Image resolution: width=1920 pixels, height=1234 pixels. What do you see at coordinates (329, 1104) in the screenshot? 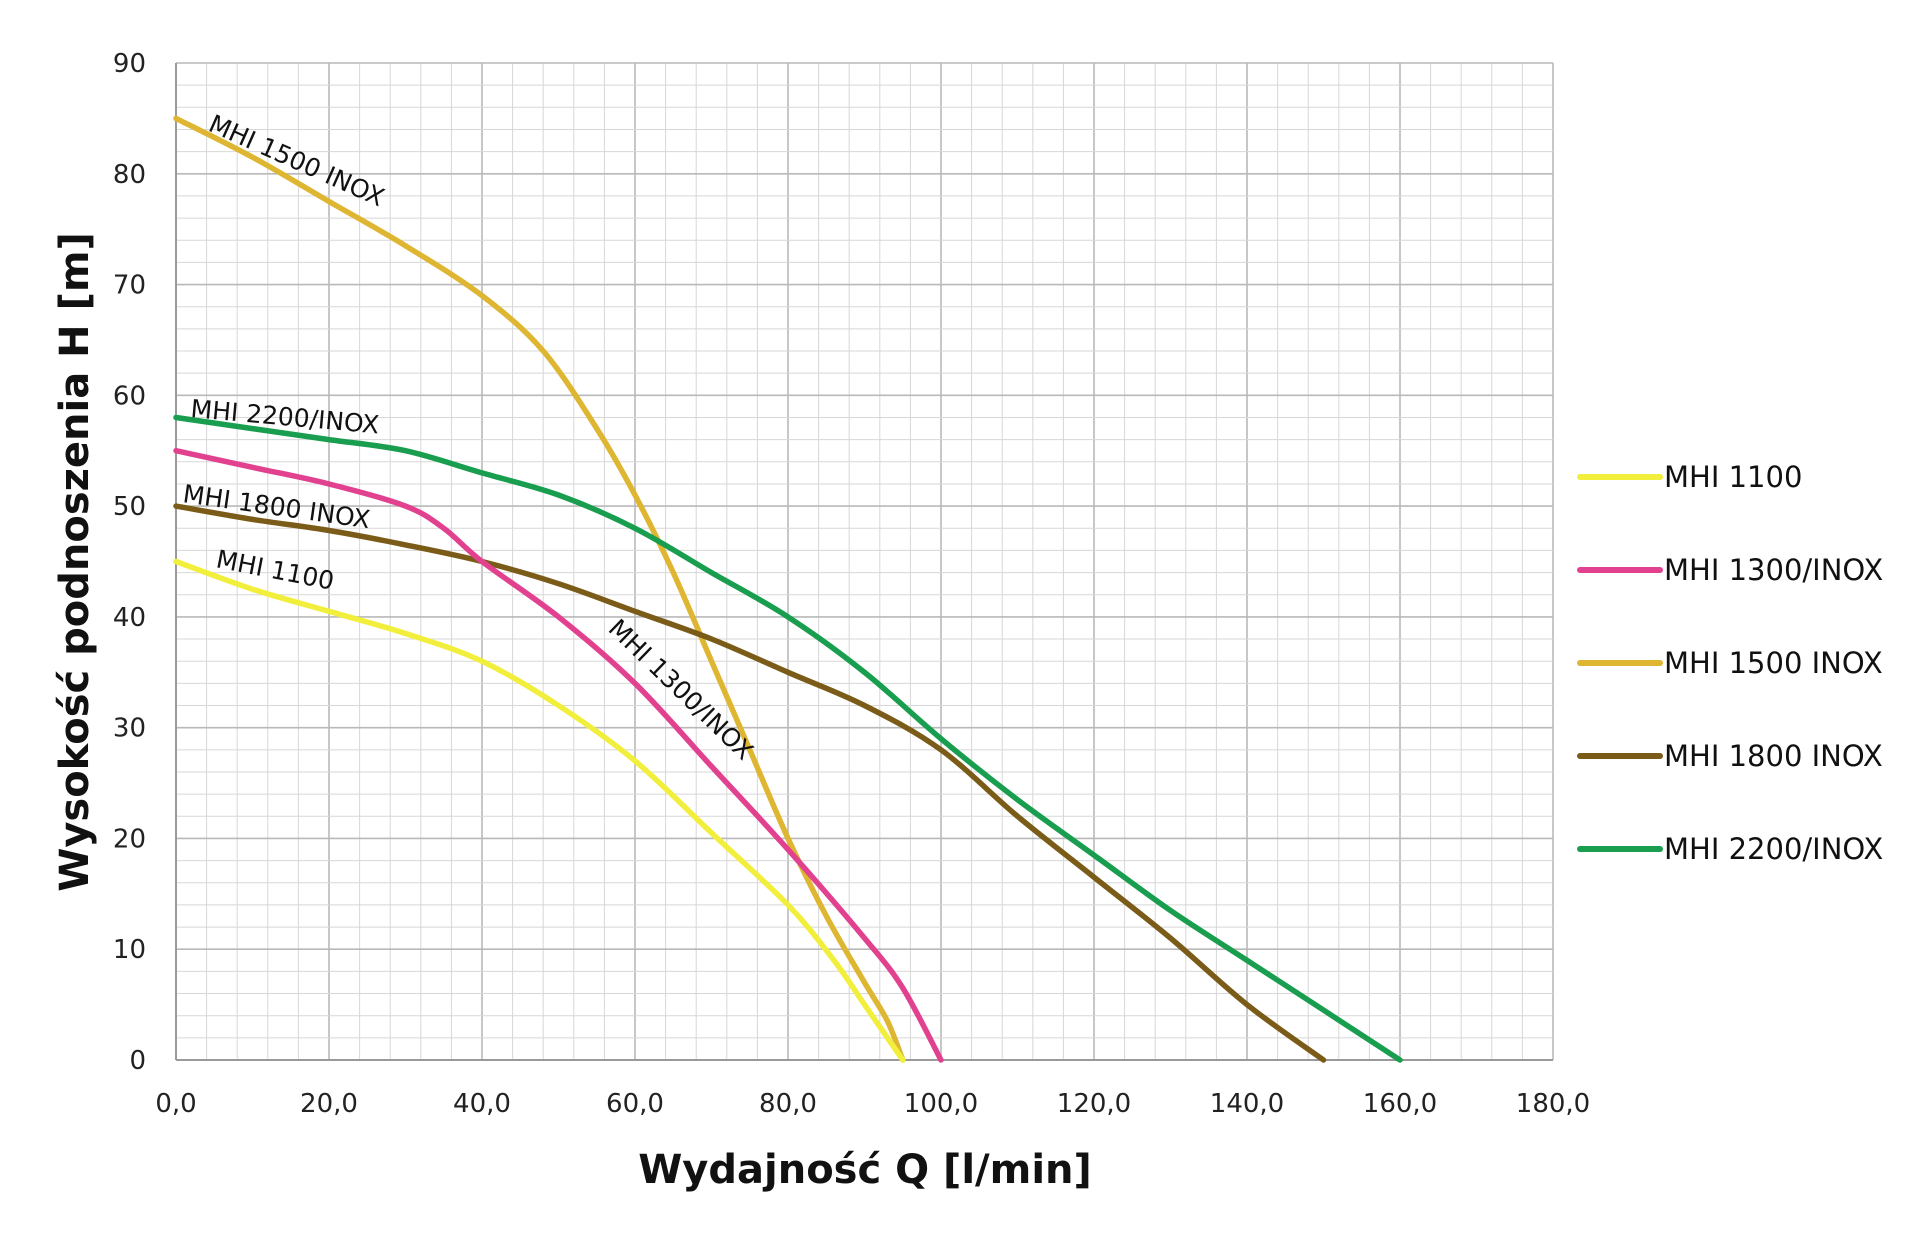
I see `x-tick-label: 20,0` at bounding box center [329, 1104].